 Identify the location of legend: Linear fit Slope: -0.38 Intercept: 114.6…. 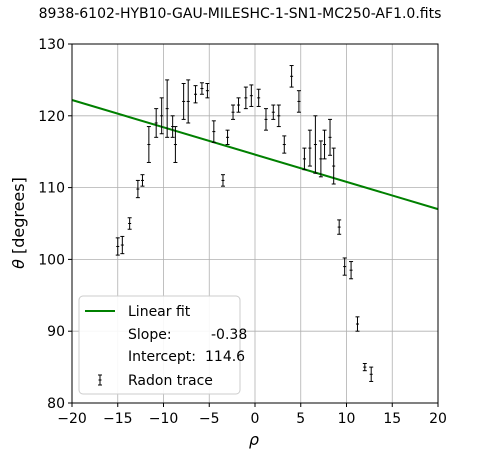
(162, 345).